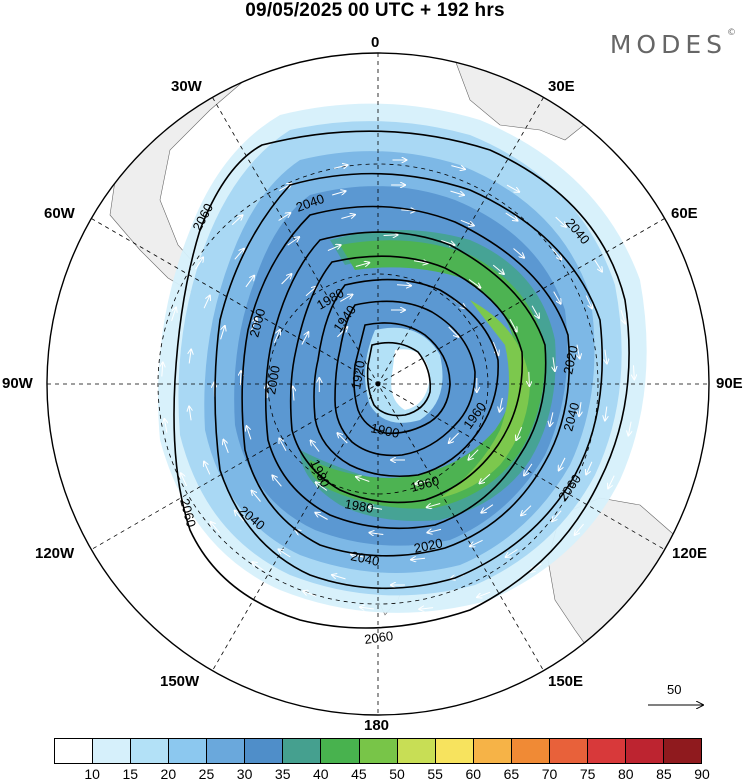 The width and height of the screenshot is (750, 782). I want to click on map-title: 09/05/2025 00 UTC + 192 hrs, so click(375, 10).